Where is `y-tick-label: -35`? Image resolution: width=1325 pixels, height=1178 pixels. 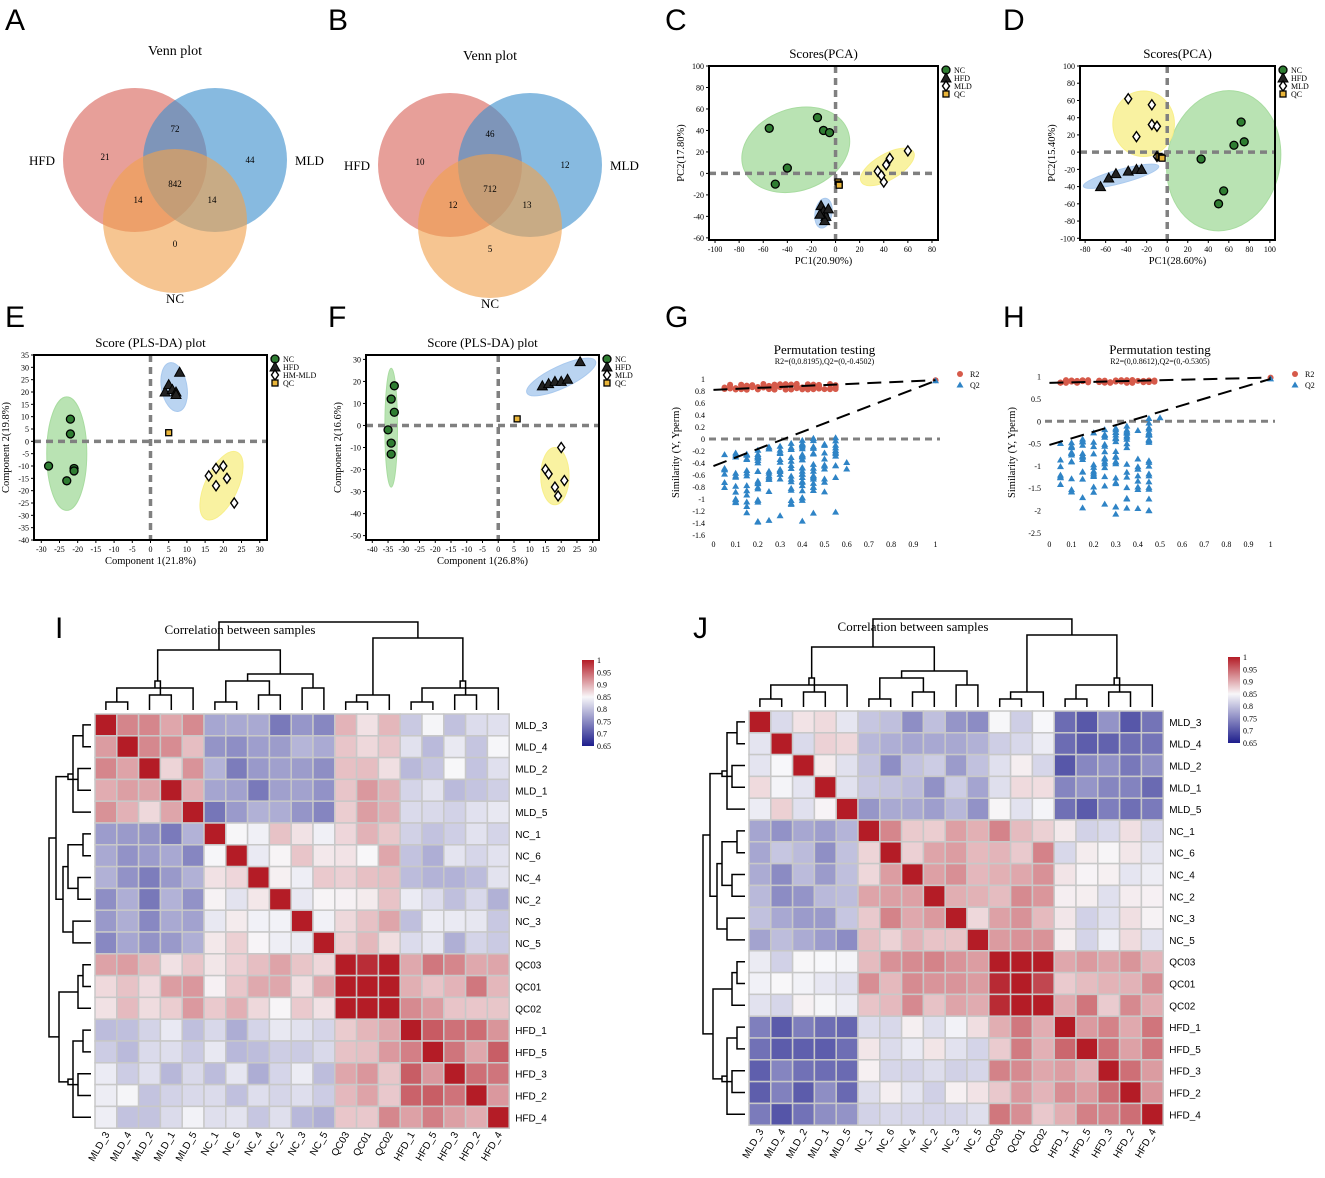 y-tick-label: -35 is located at coordinates (23, 528).